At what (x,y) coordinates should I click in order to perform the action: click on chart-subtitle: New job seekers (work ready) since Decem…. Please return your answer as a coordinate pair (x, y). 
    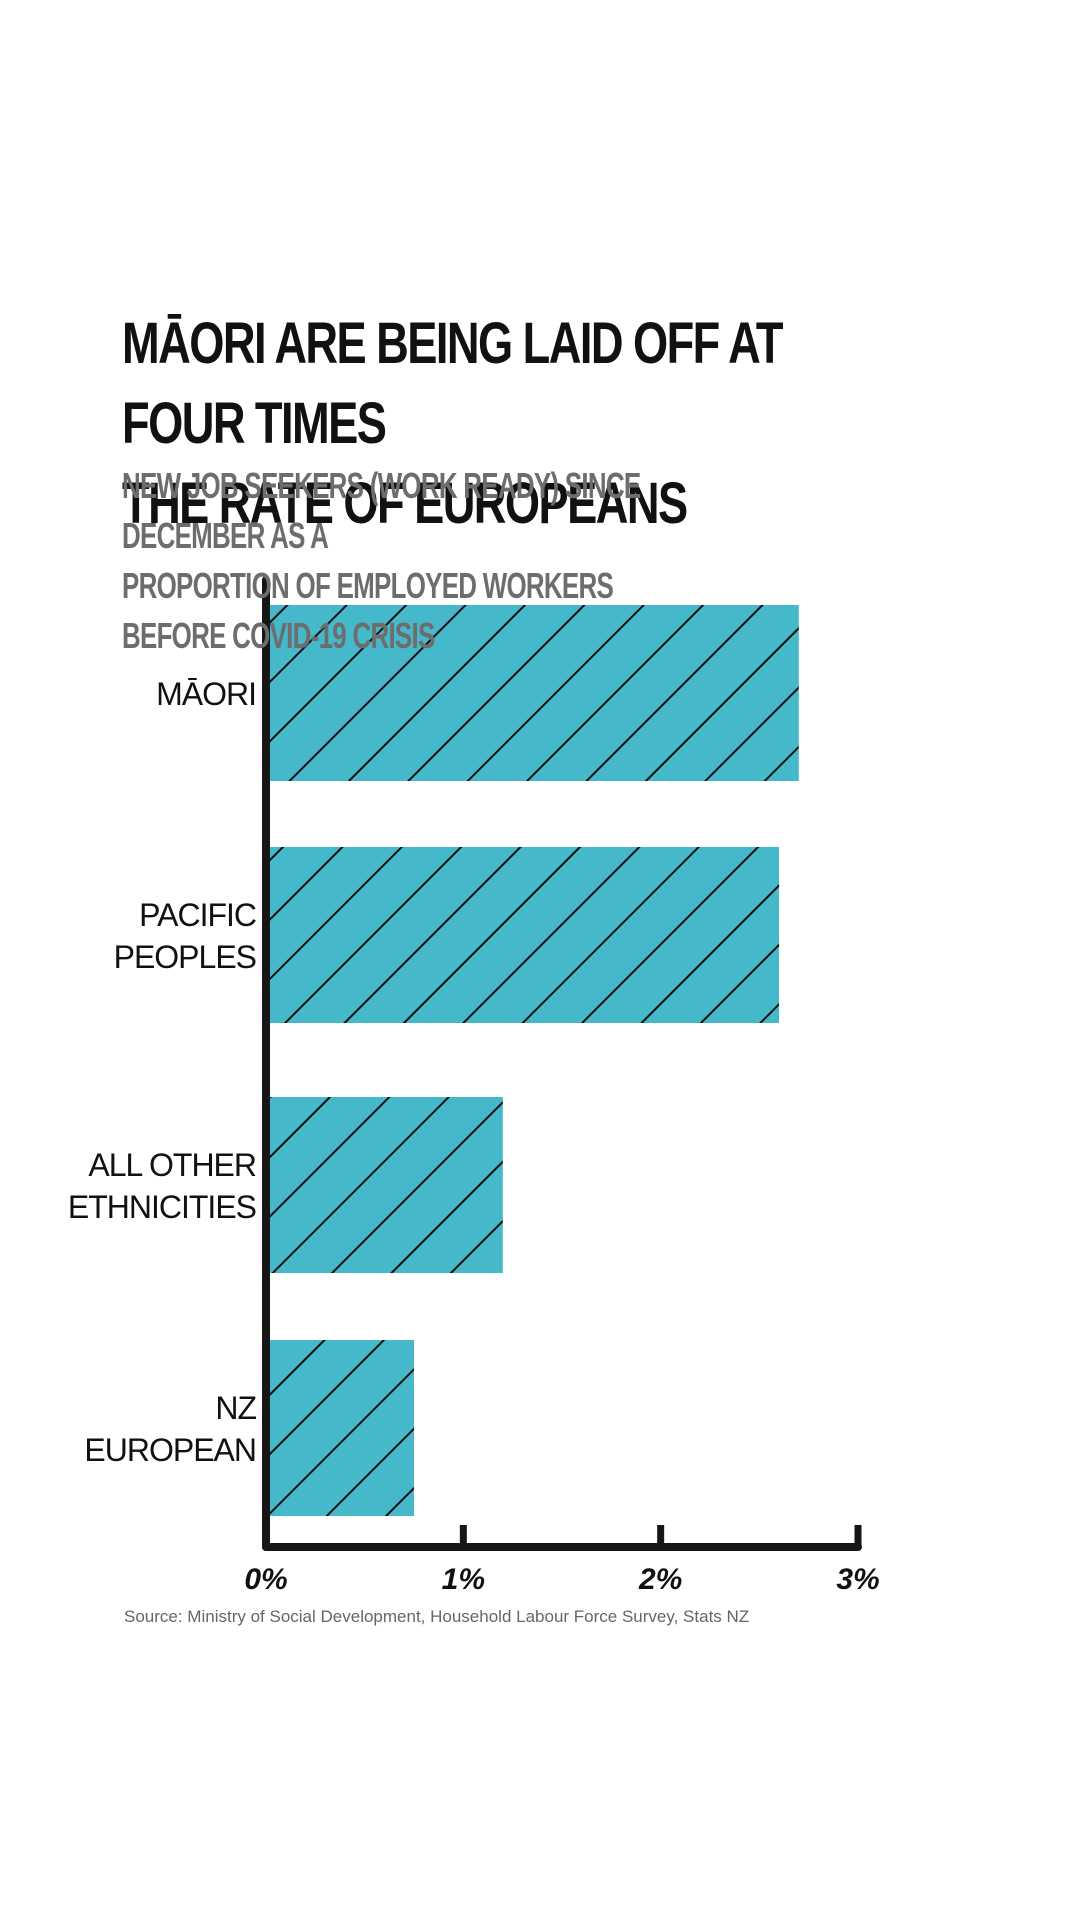
    Looking at the image, I should click on (381, 560).